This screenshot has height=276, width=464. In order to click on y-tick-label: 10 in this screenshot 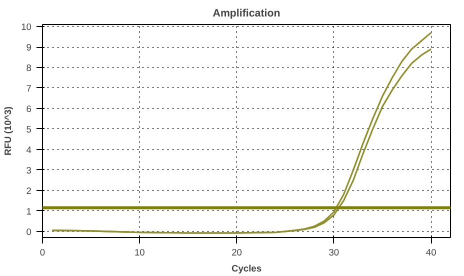, I will do `click(26, 27)`.